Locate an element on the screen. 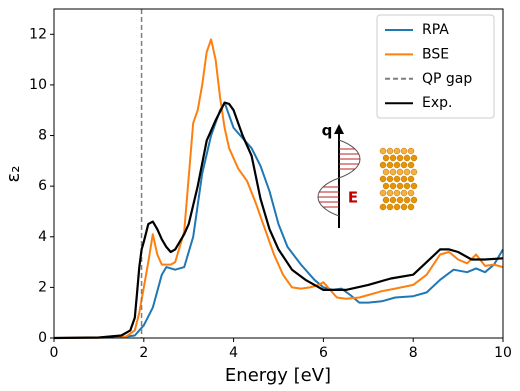  legend-label: RPA is located at coordinates (435, 30).